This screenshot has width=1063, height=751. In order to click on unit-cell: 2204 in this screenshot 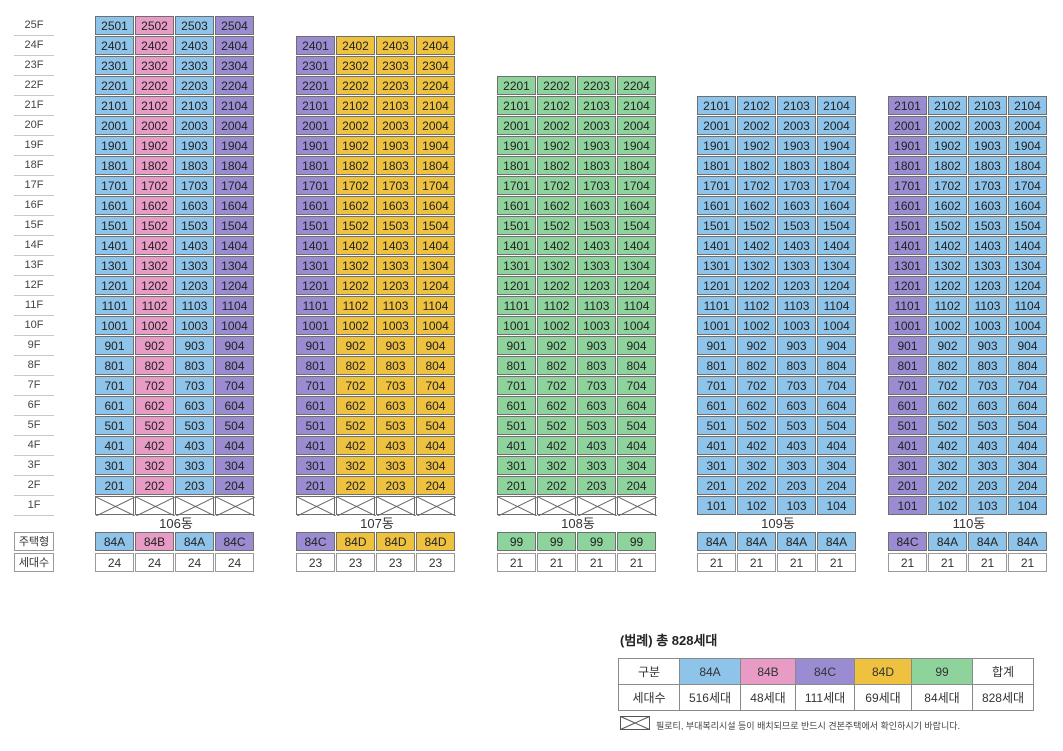, I will do `click(636, 85)`.